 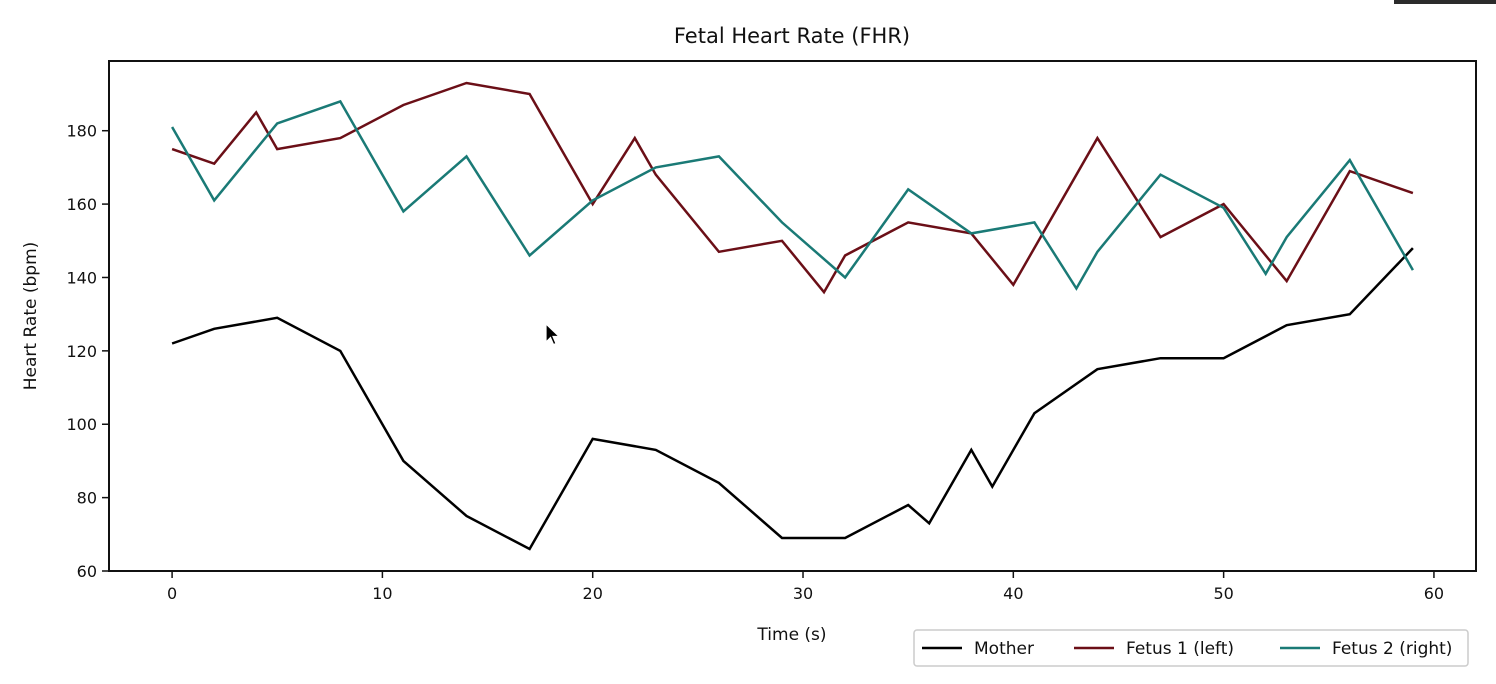 What do you see at coordinates (1223, 593) in the screenshot?
I see `x-tick-label: 50` at bounding box center [1223, 593].